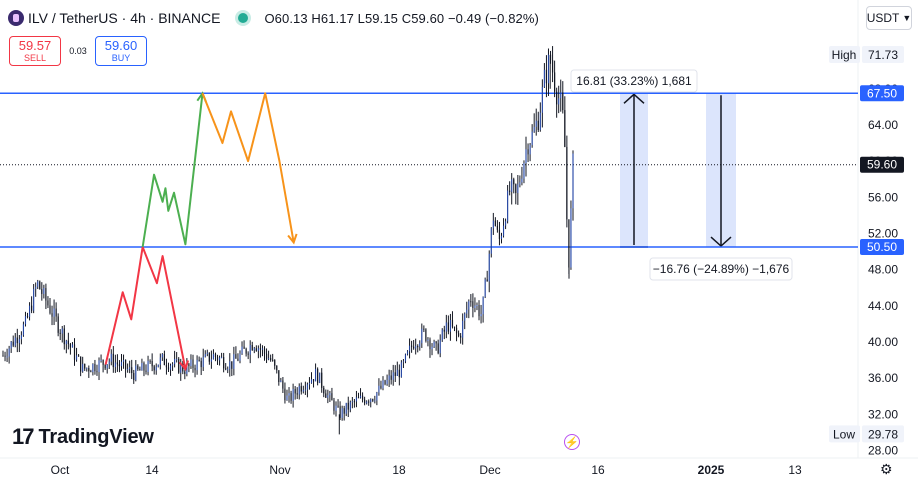 This screenshot has width=918, height=483. I want to click on buy-label: BUY, so click(121, 57).